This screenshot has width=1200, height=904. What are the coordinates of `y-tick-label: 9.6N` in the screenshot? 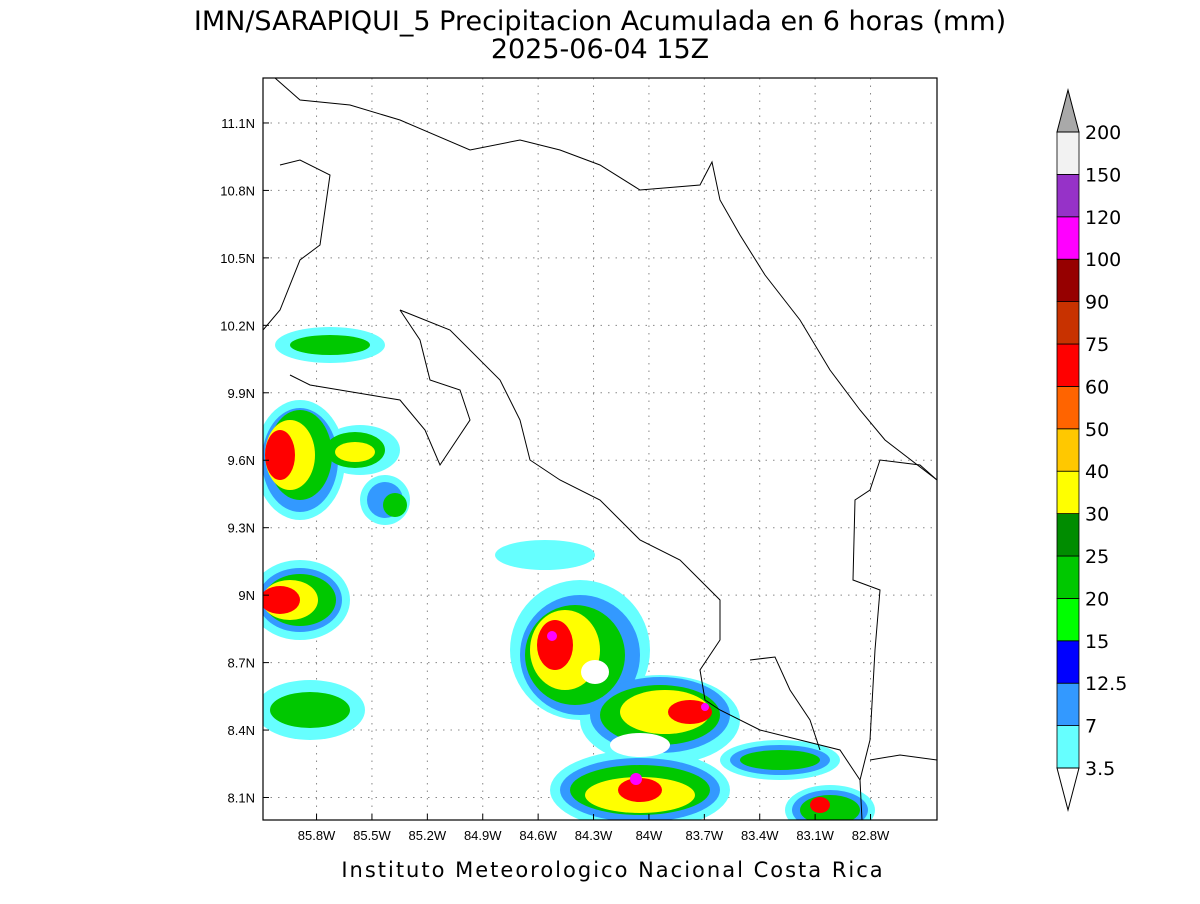 It's located at (241, 460).